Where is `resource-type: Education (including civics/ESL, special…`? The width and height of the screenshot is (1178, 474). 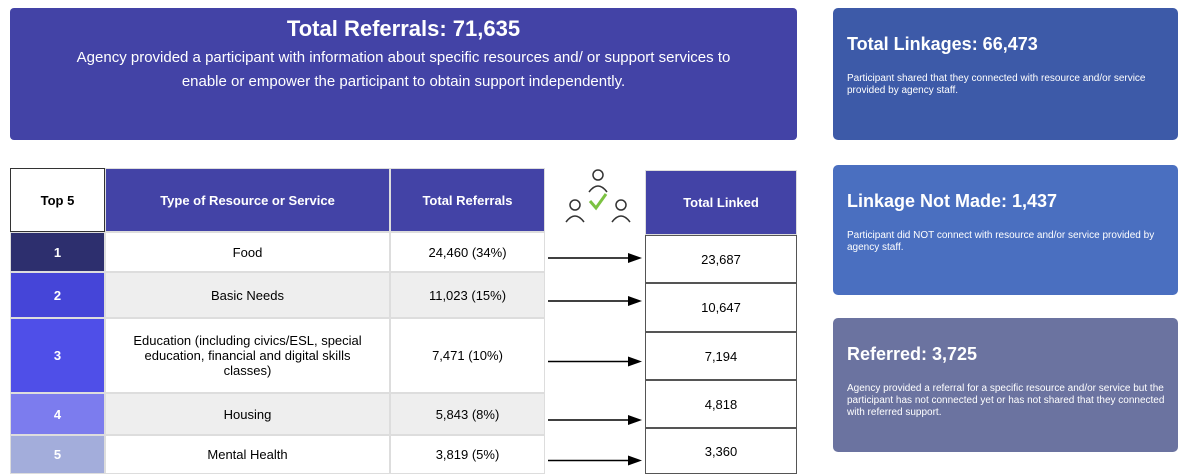 resource-type: Education (including civics/ESL, special… is located at coordinates (247, 355).